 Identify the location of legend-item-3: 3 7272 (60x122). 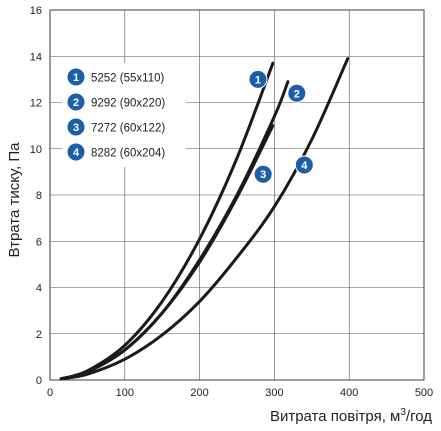
(116, 127).